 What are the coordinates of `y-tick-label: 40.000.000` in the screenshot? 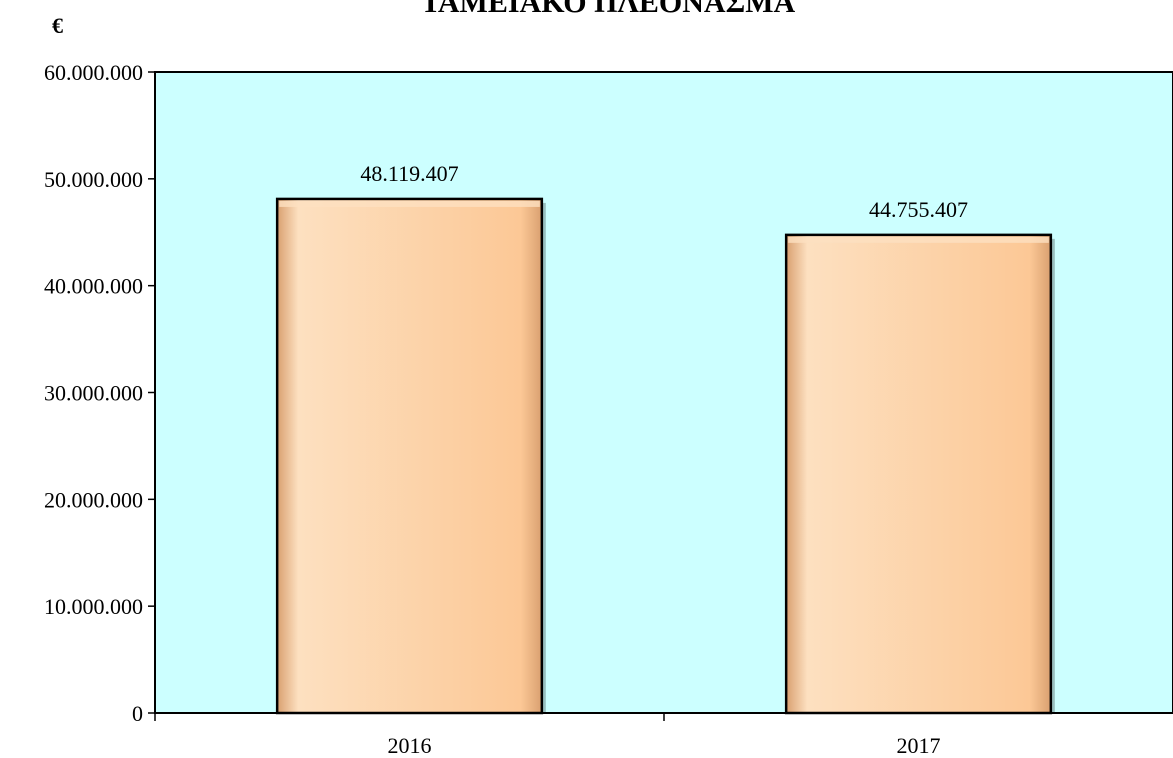 It's located at (93, 286).